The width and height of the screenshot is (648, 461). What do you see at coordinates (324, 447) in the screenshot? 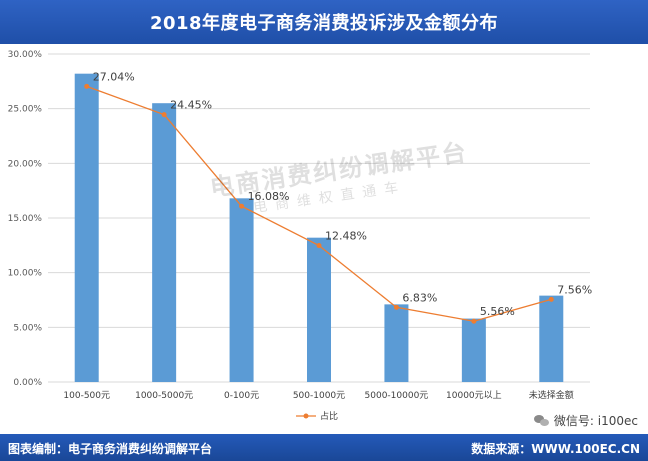
I see `footer-bar: 图表编制：电子商务消费纠纷调解平台 数据来源：WWW.100EC.CN` at bounding box center [324, 447].